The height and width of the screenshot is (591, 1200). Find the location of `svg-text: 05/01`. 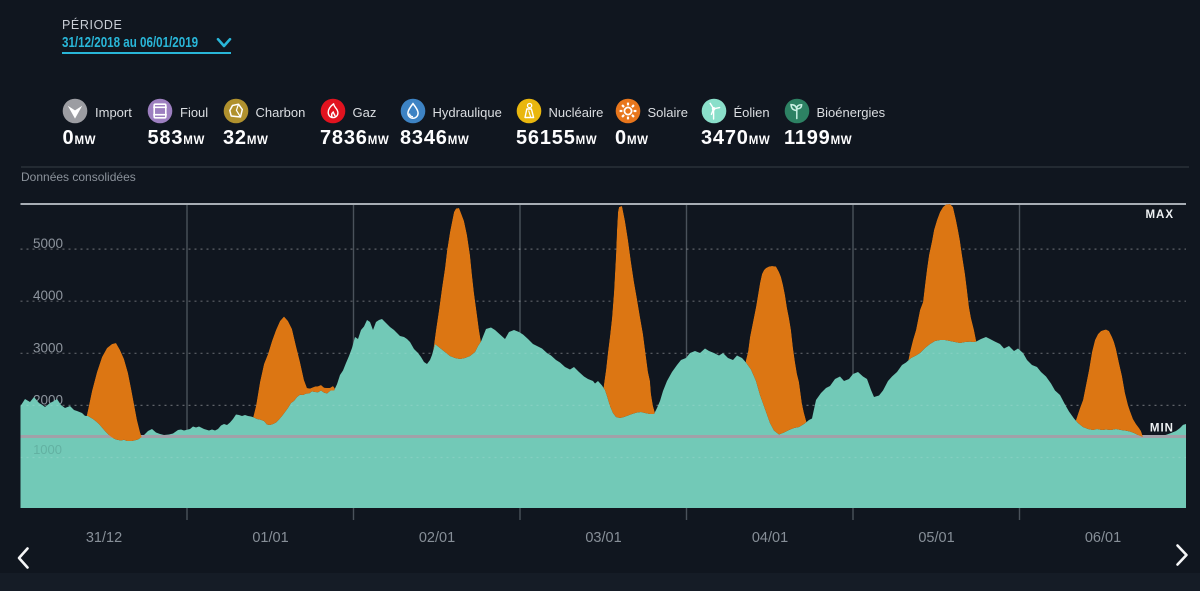

svg-text: 05/01 is located at coordinates (936, 538).